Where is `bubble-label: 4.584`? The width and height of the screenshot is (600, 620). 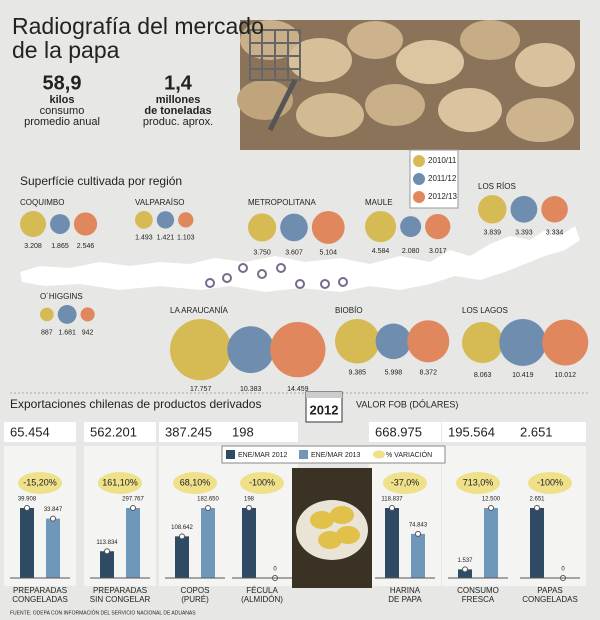
bubble-label: 4.584 is located at coordinates (381, 251).